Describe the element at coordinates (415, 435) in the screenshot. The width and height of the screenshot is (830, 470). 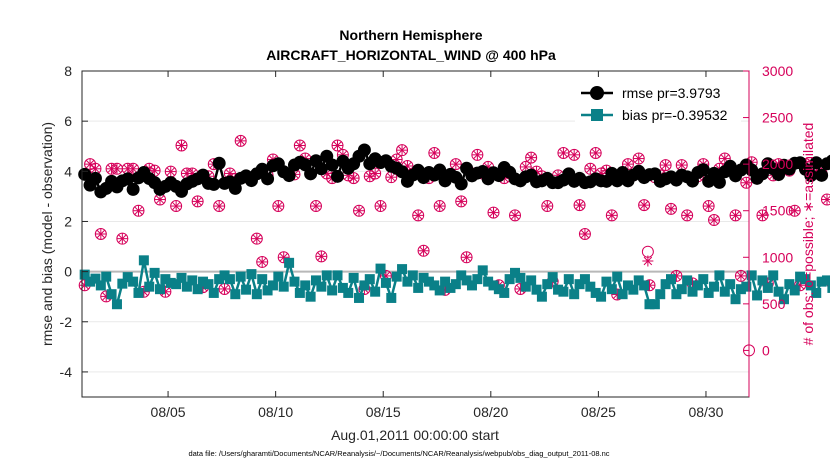
I see `x-axis-label: Aug.01,2011 00:00:00 start` at that location.